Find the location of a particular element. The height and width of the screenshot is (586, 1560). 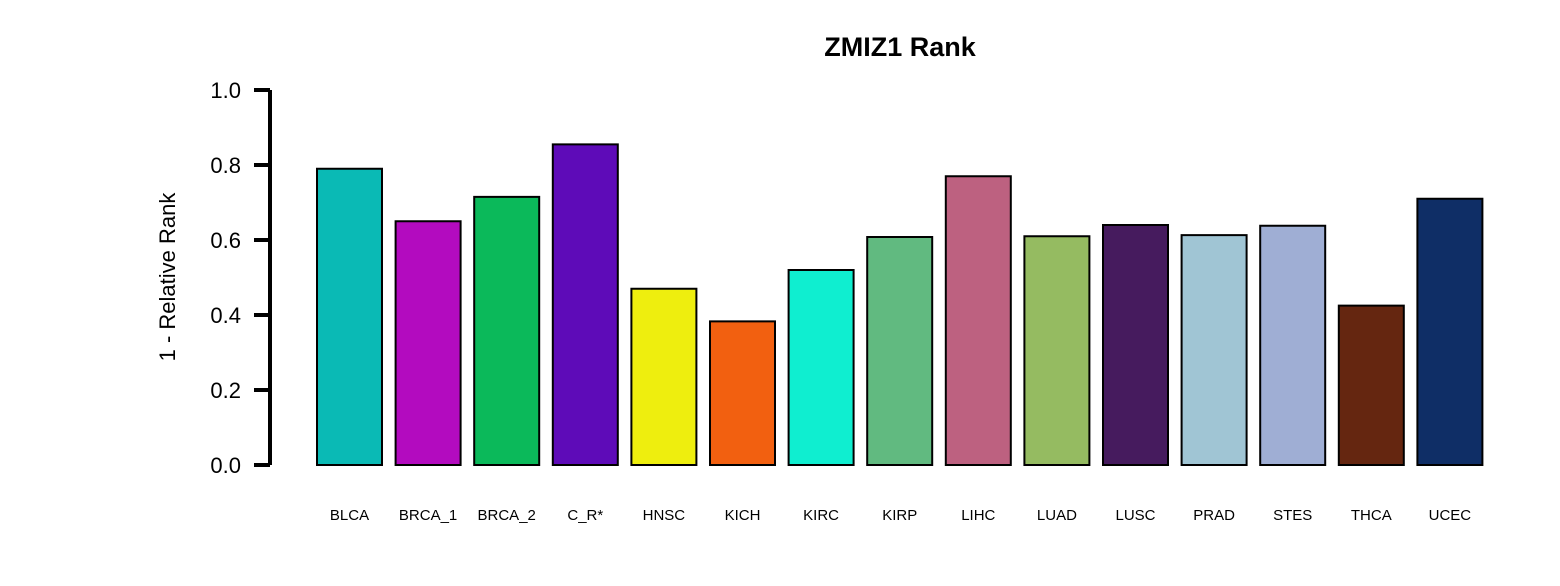

bar-thca is located at coordinates (1371, 385).